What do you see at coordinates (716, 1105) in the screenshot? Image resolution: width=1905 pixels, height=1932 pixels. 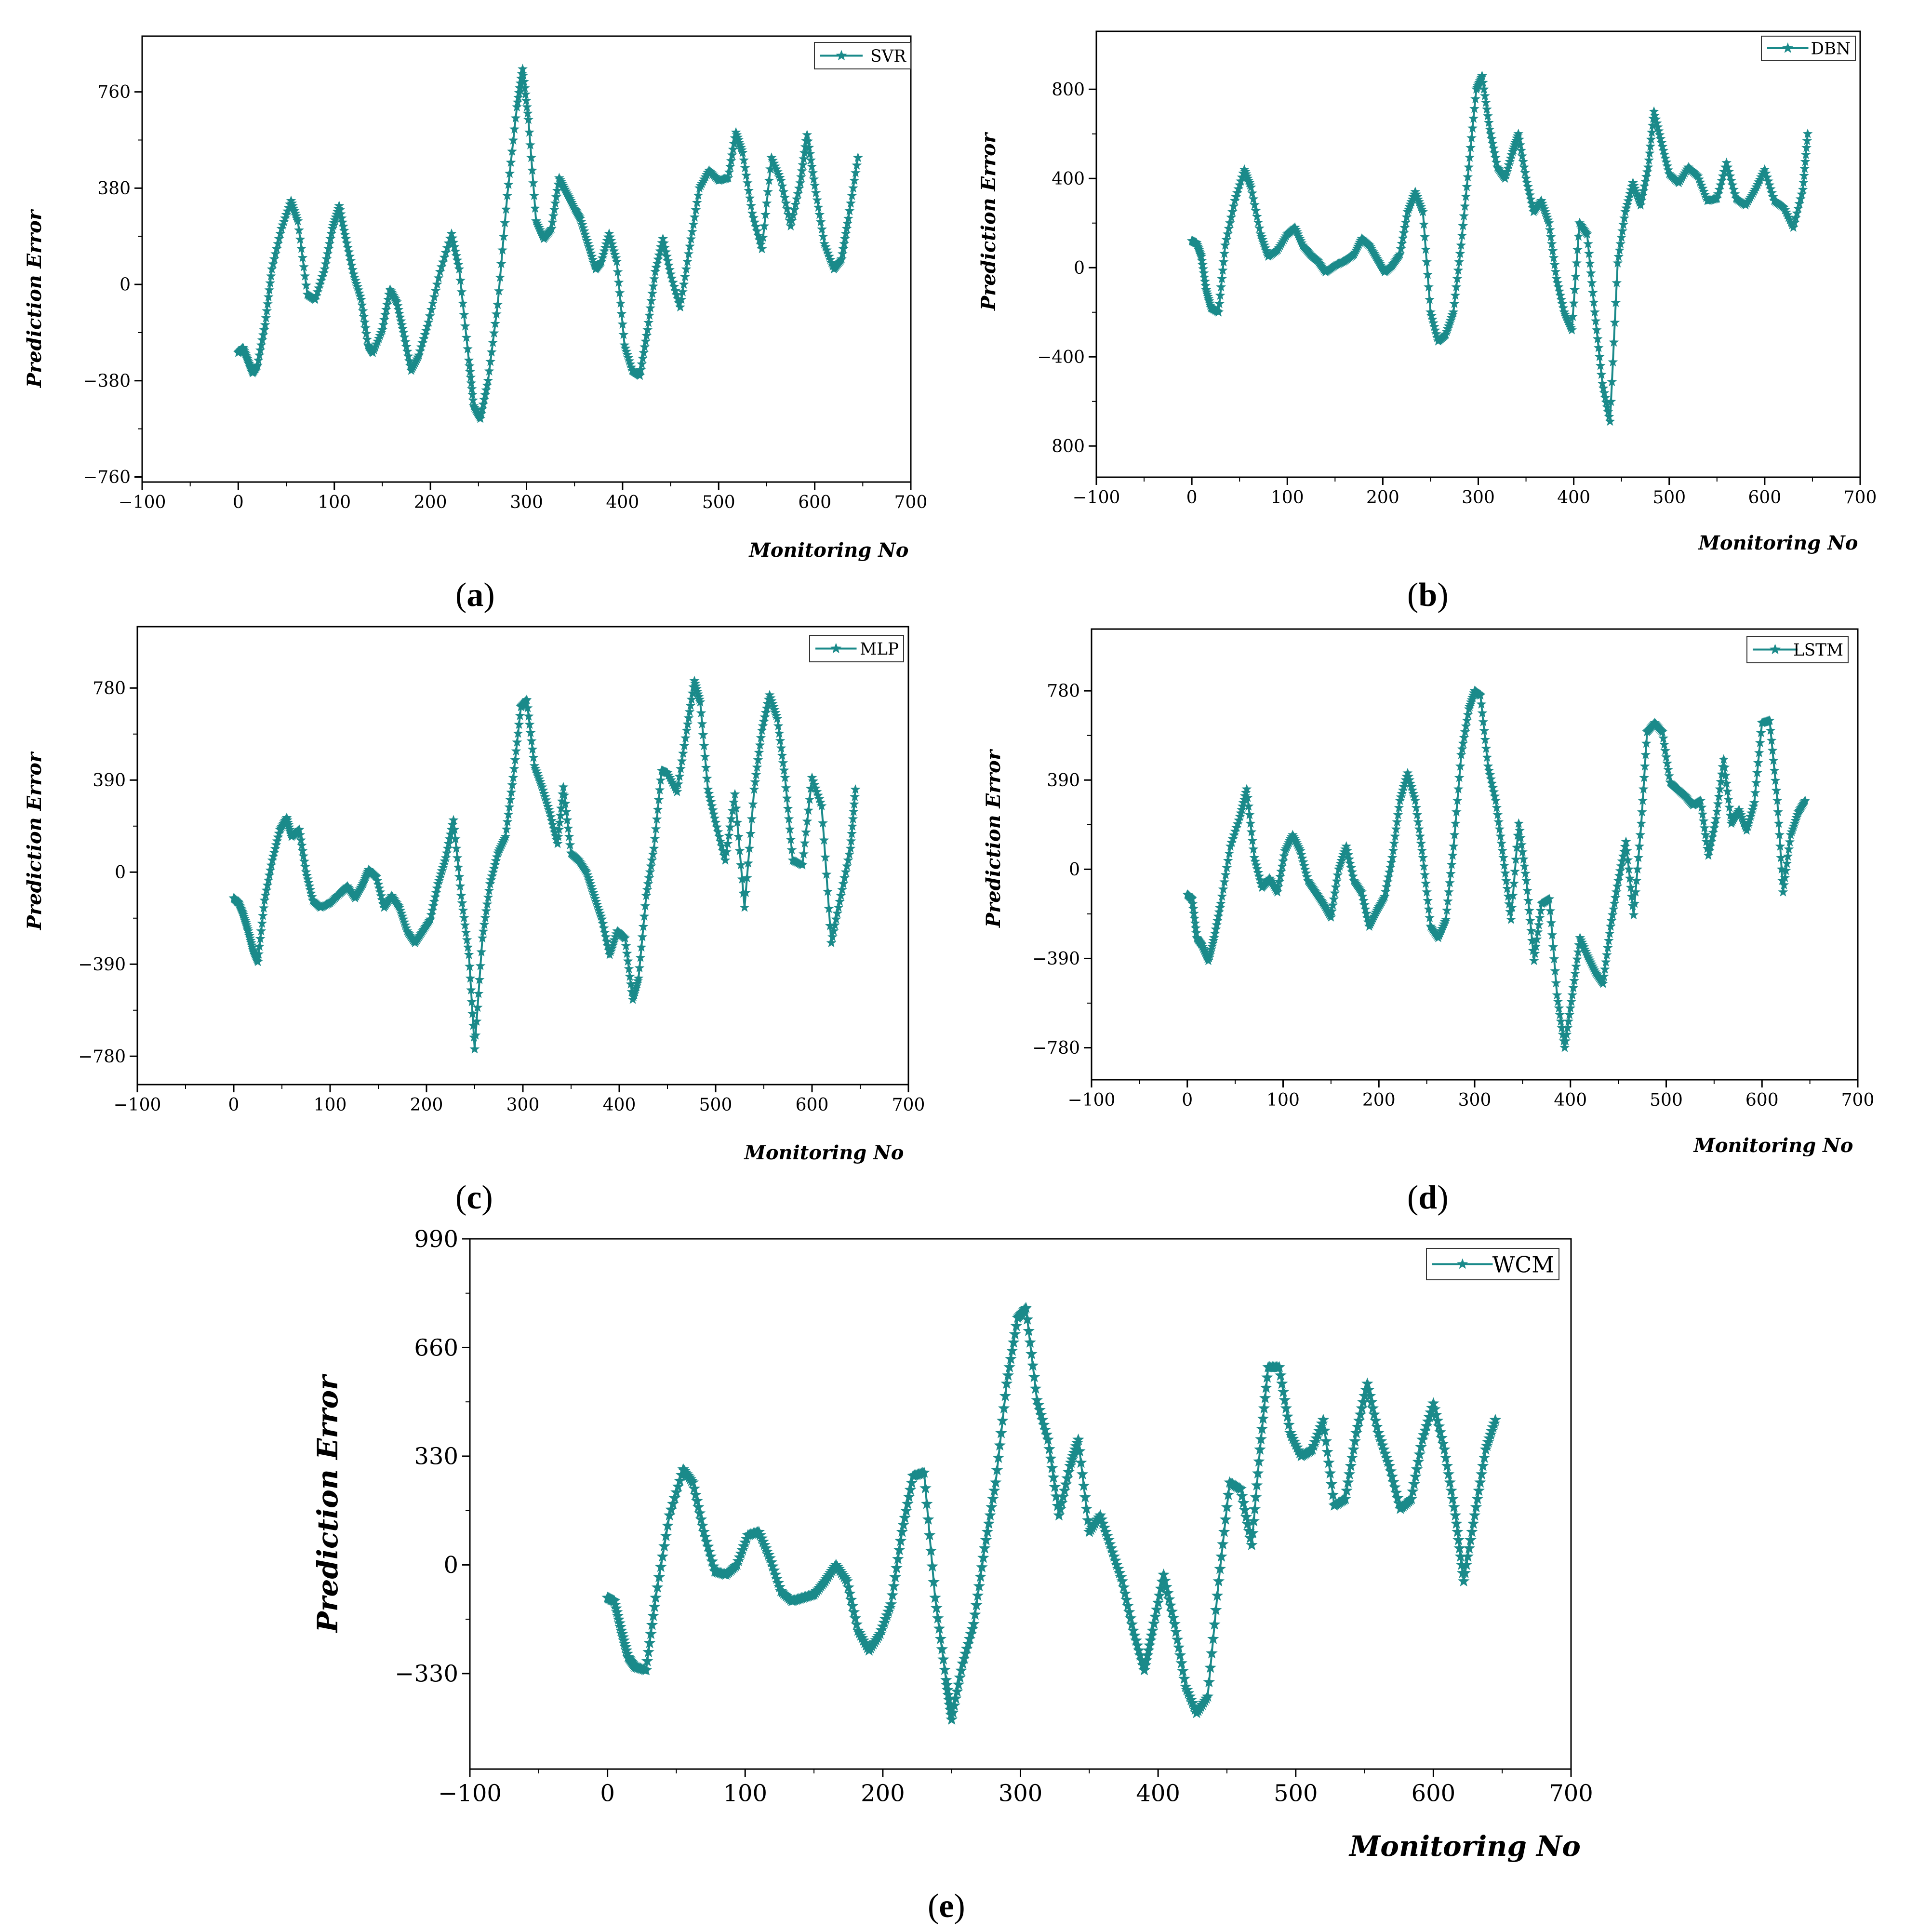 I see `x-tick-label: 500` at bounding box center [716, 1105].